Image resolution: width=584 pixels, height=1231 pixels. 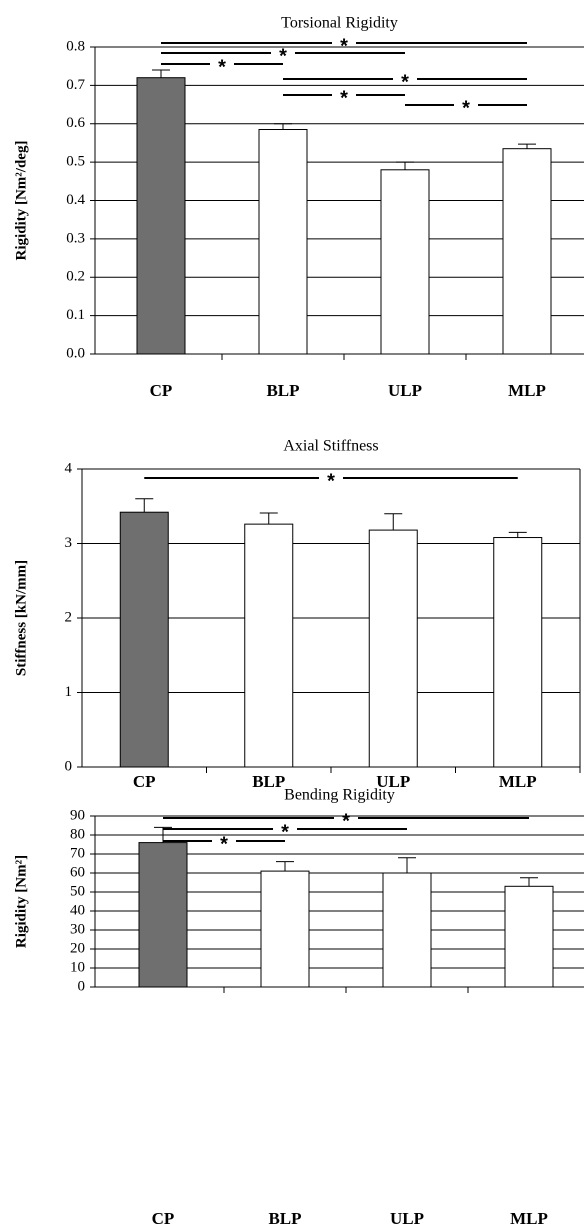 What do you see at coordinates (21, 618) in the screenshot?
I see `y-axis-label: Stiffness [kN/mm]` at bounding box center [21, 618].